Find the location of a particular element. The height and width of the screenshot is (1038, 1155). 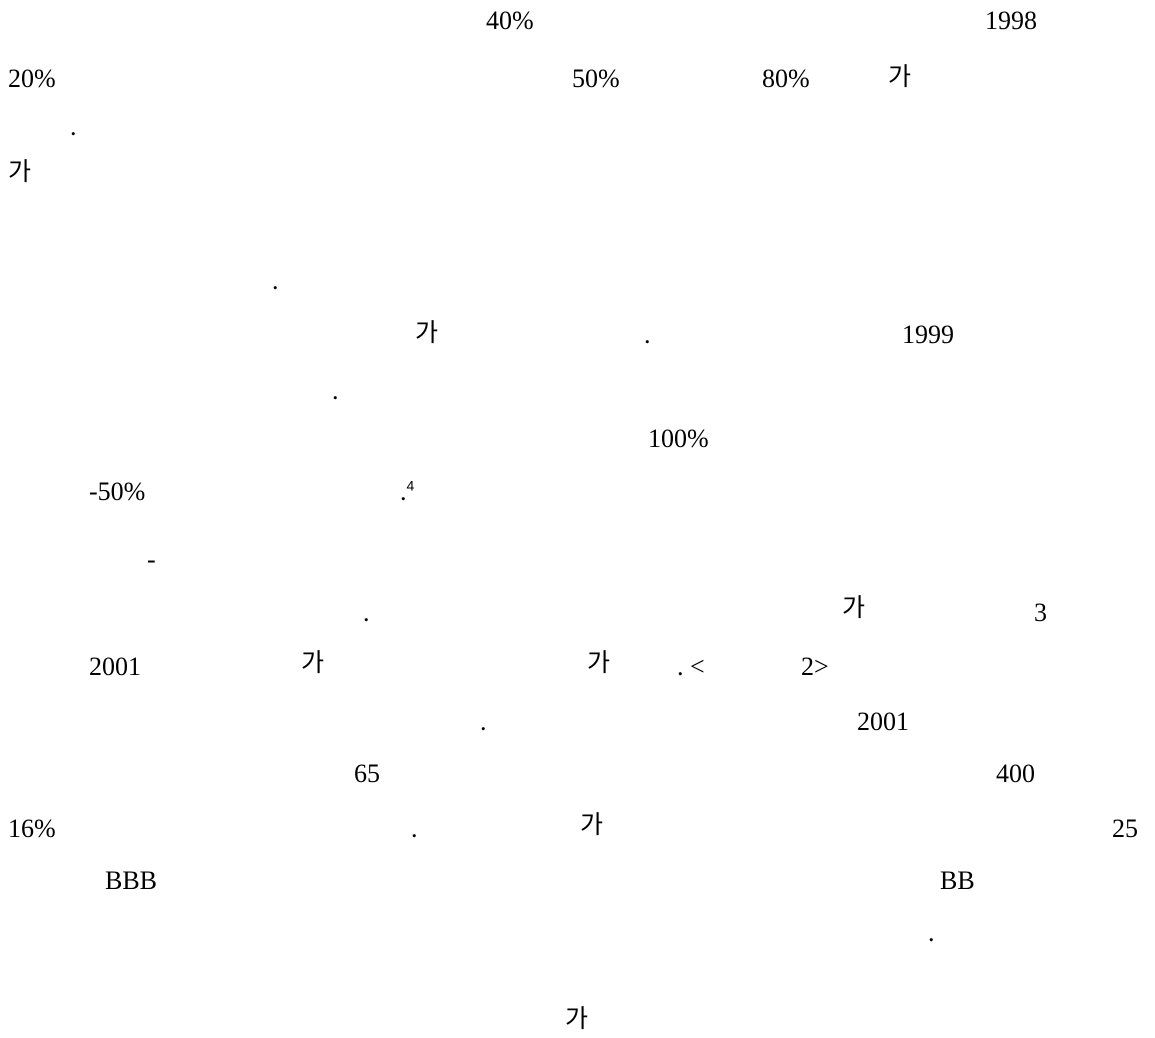

text-fragment: 80% is located at coordinates (786, 78).